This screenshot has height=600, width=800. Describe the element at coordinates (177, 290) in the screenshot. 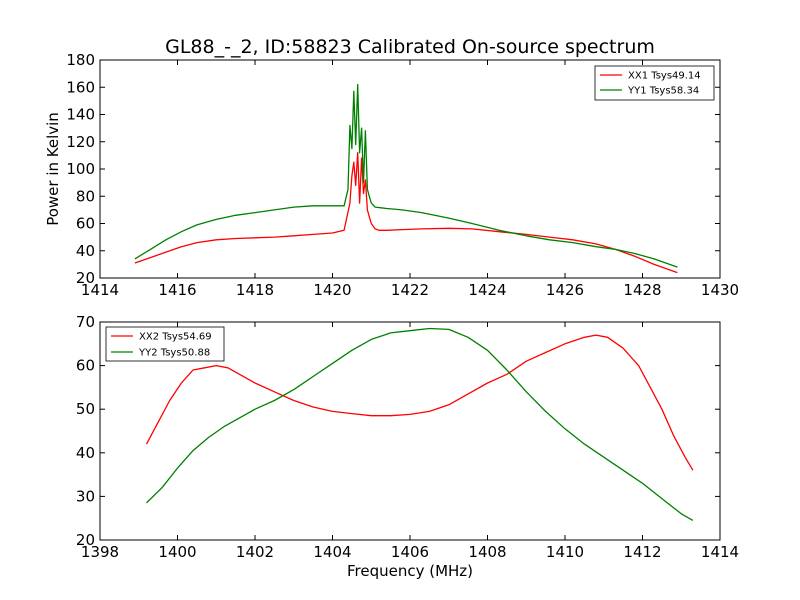

I see `top-plot-x-tick-label: 1416` at that location.